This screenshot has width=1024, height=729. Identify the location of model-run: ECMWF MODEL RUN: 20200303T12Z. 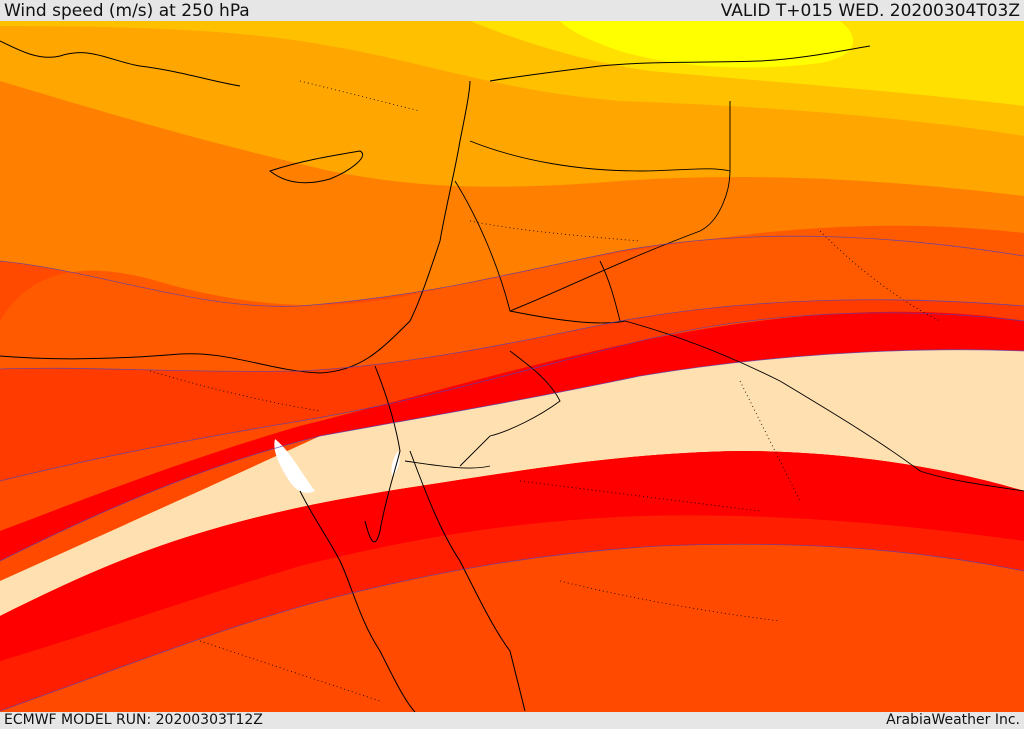
(133, 720).